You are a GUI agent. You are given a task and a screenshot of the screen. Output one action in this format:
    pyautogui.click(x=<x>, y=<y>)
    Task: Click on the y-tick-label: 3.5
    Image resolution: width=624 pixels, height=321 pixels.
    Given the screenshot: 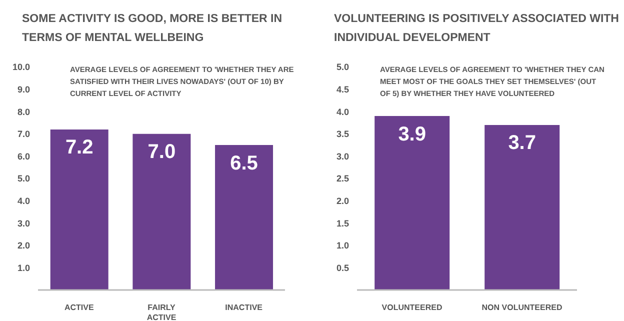 What is the action you would take?
    pyautogui.click(x=342, y=134)
    